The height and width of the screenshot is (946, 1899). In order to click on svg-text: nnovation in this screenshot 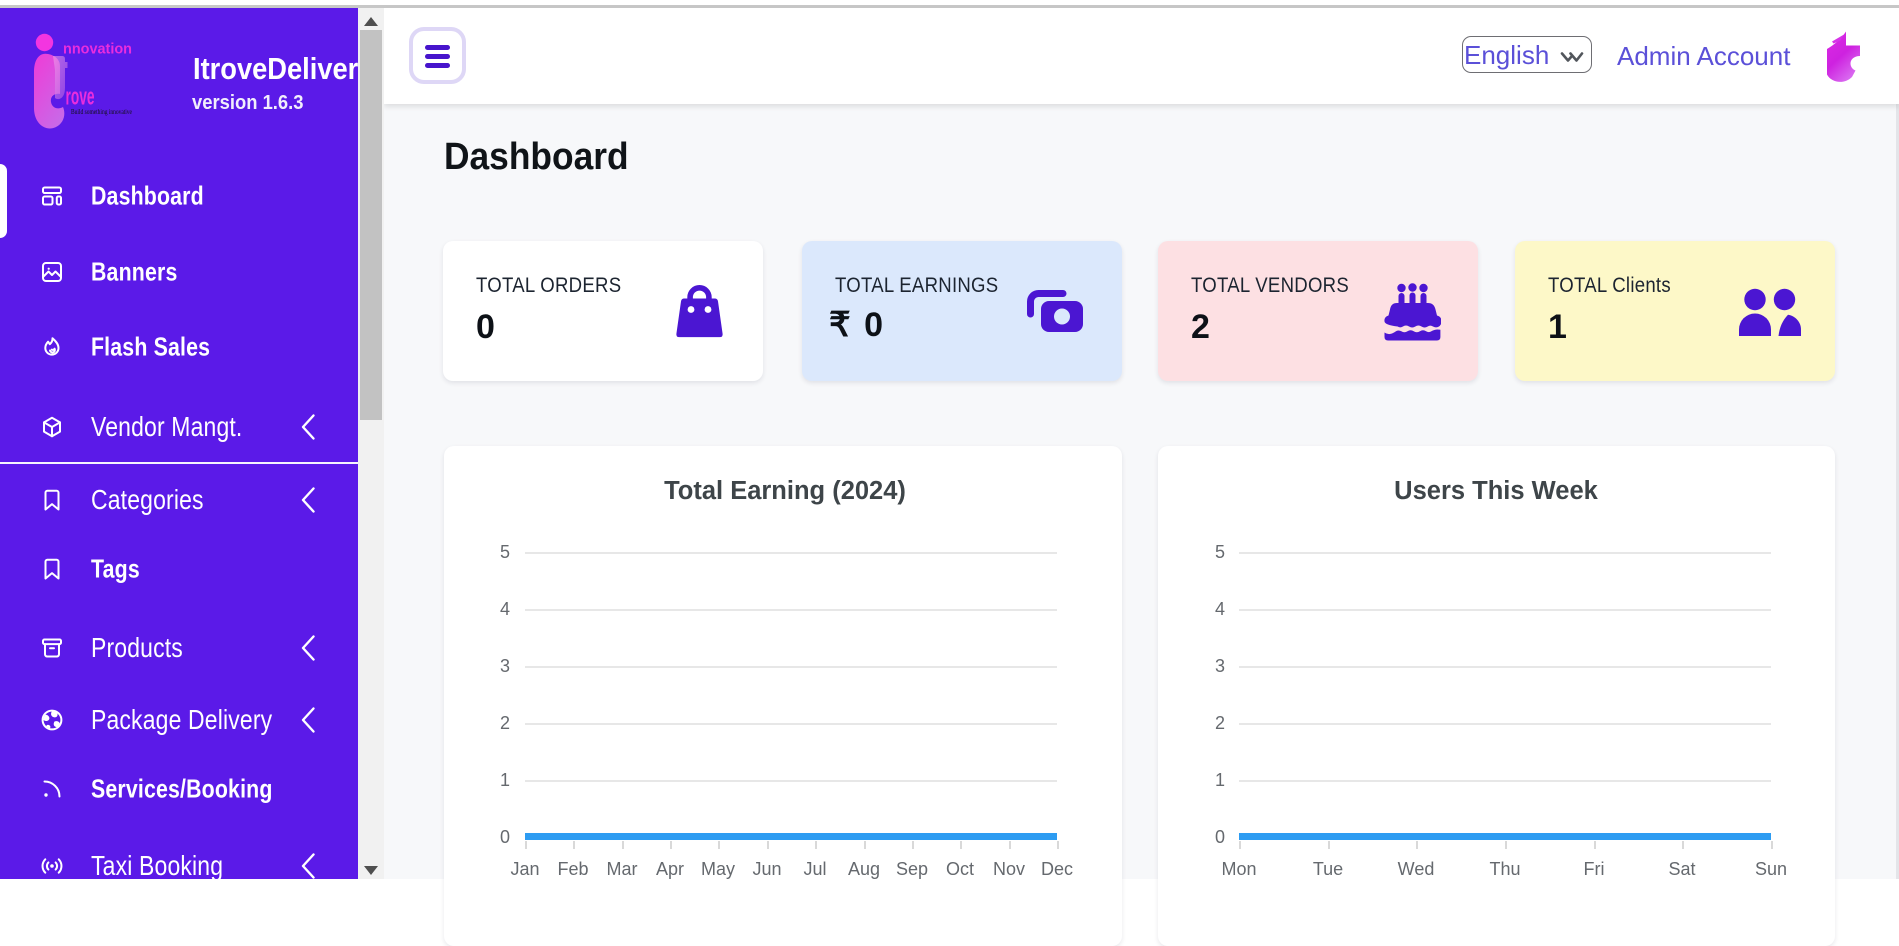, I will do `click(97, 50)`.